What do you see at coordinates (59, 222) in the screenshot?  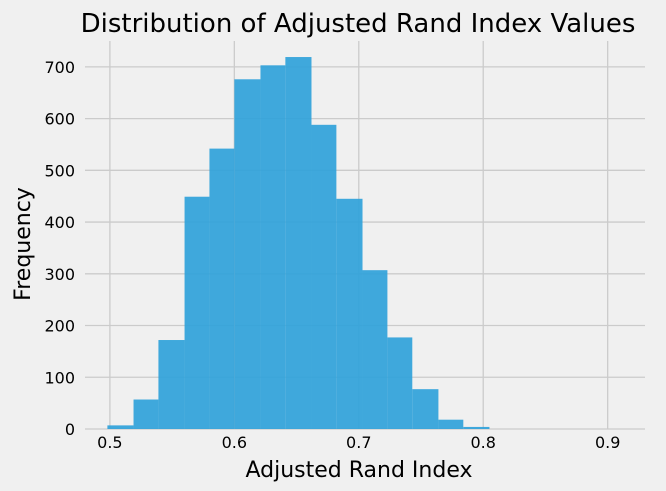 I see `y-tick-label: 400` at bounding box center [59, 222].